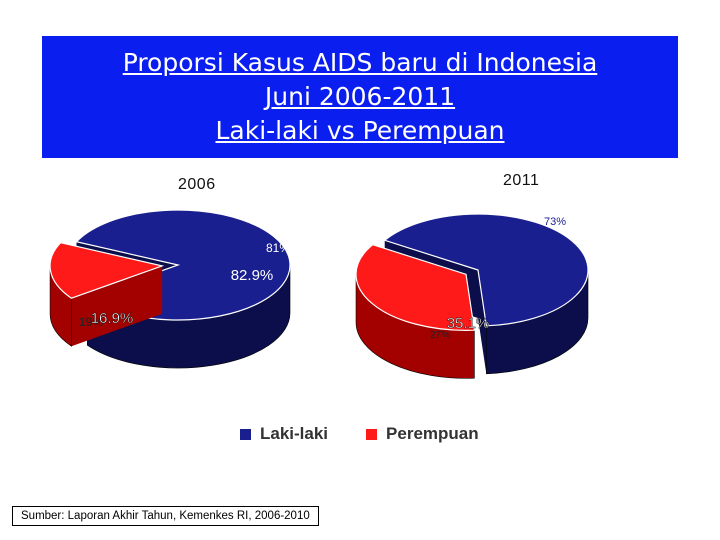 The image size is (720, 540). I want to click on pie-2011-slice-laki-laki, so click(486, 294).